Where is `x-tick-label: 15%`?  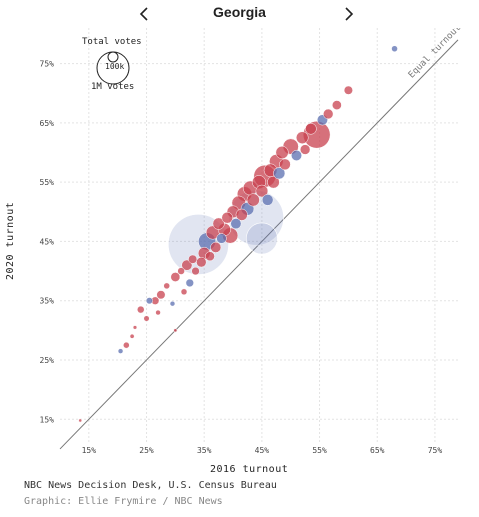 x-tick-label: 15% is located at coordinates (89, 450).